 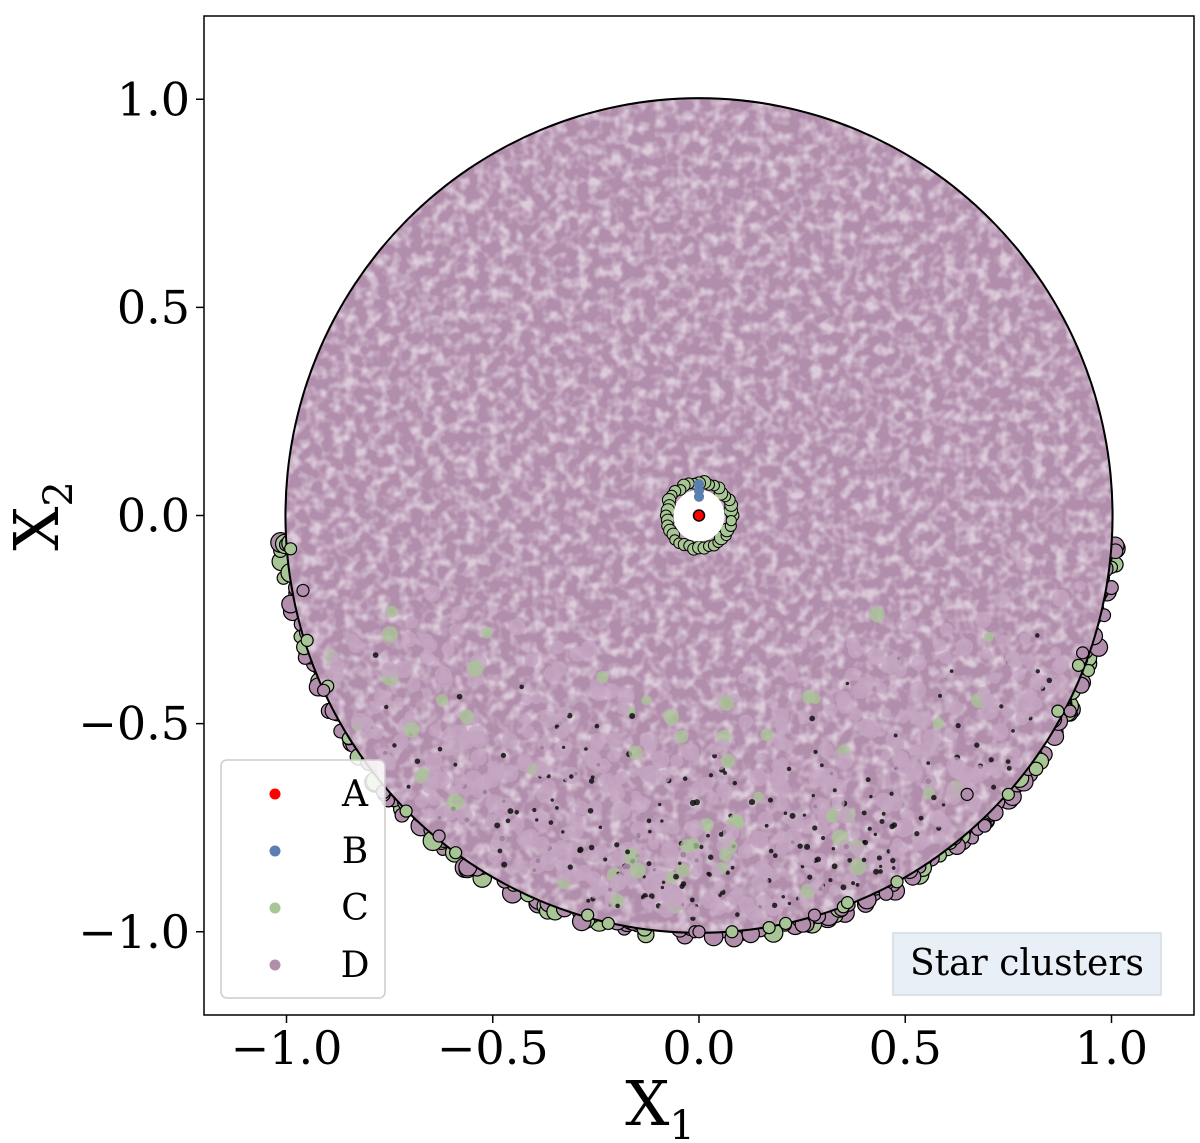 I want to click on y-tick-label: 1.0, so click(x=153, y=99).